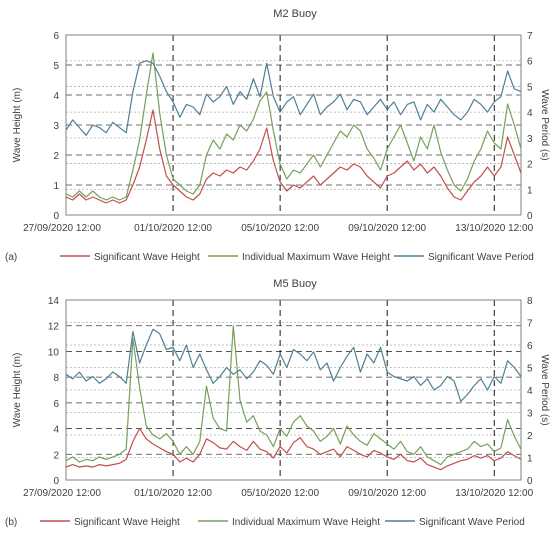 The height and width of the screenshot is (537, 550). What do you see at coordinates (295, 14) in the screenshot?
I see `chart-title: M2 Buoy` at bounding box center [295, 14].